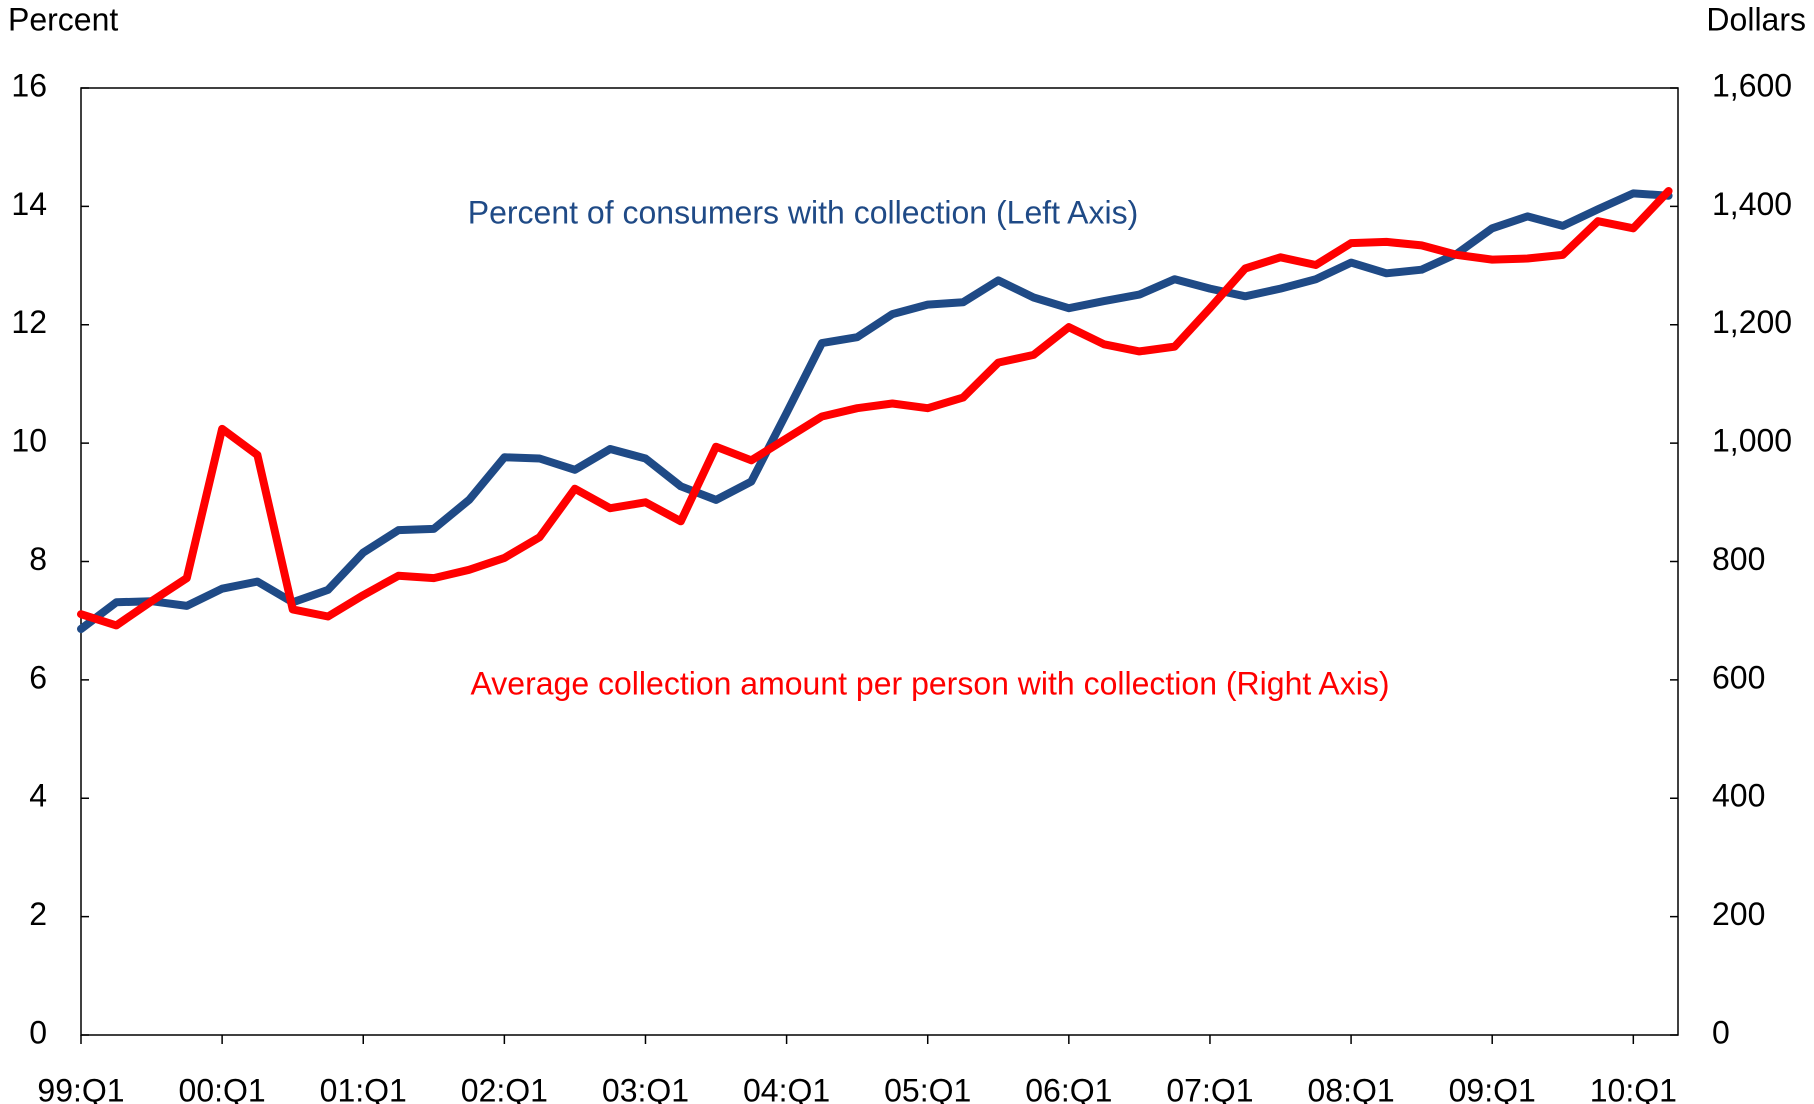  Describe the element at coordinates (38, 559) in the screenshot. I see `y-tick-label: 8` at that location.